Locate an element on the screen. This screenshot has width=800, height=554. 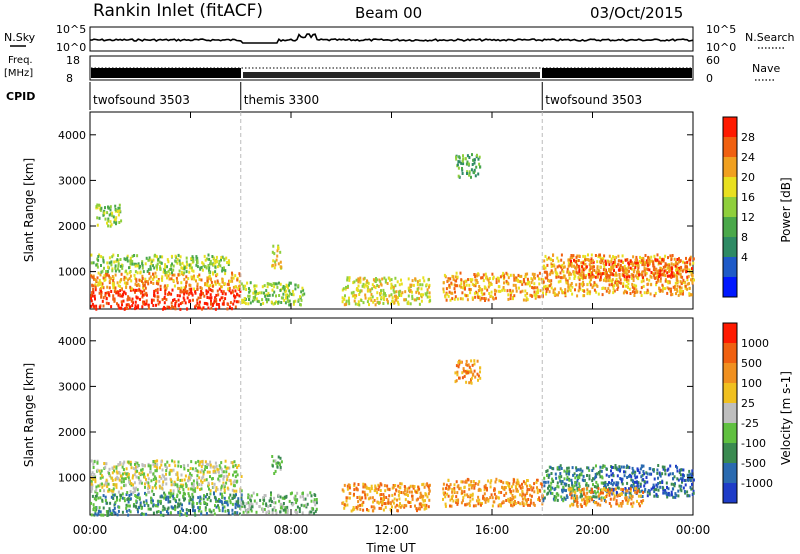
velocity-colorbar-tick-3: 25 is located at coordinates (748, 403).